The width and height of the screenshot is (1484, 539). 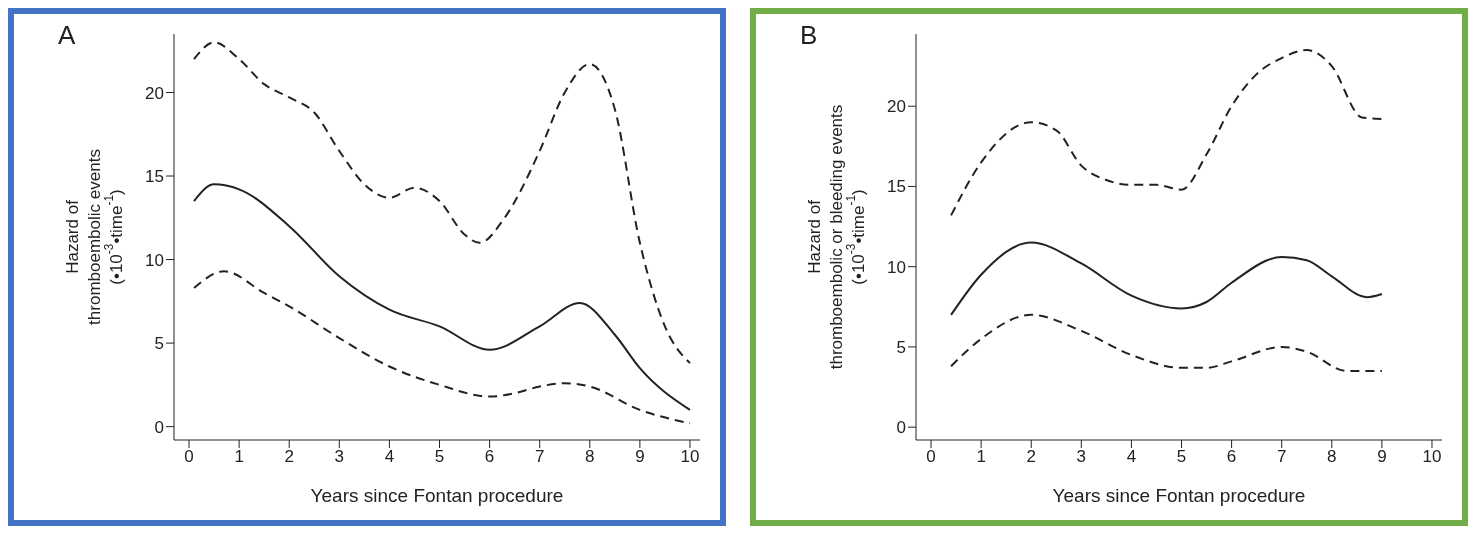 What do you see at coordinates (67, 35) in the screenshot?
I see `chart-title: A` at bounding box center [67, 35].